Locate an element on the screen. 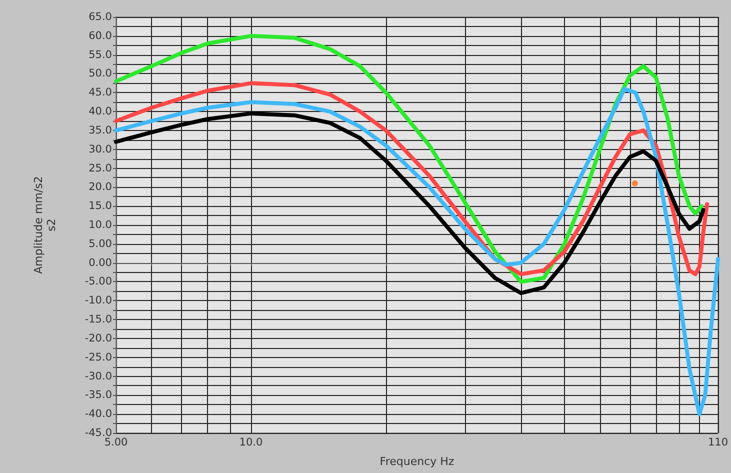 The image size is (731, 473). y-tick-label: 15.0 is located at coordinates (100, 206).